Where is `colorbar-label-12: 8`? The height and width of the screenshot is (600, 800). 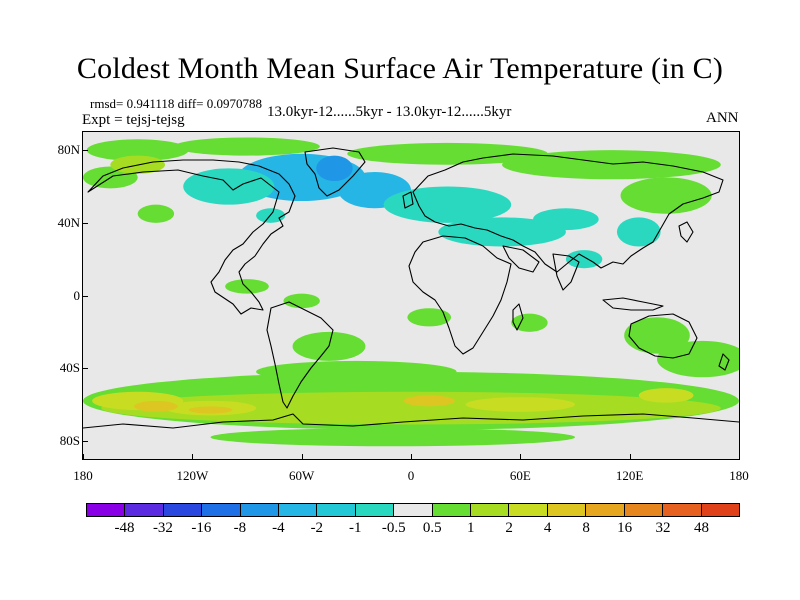
colorbar-label-12: 8 is located at coordinates (586, 528).